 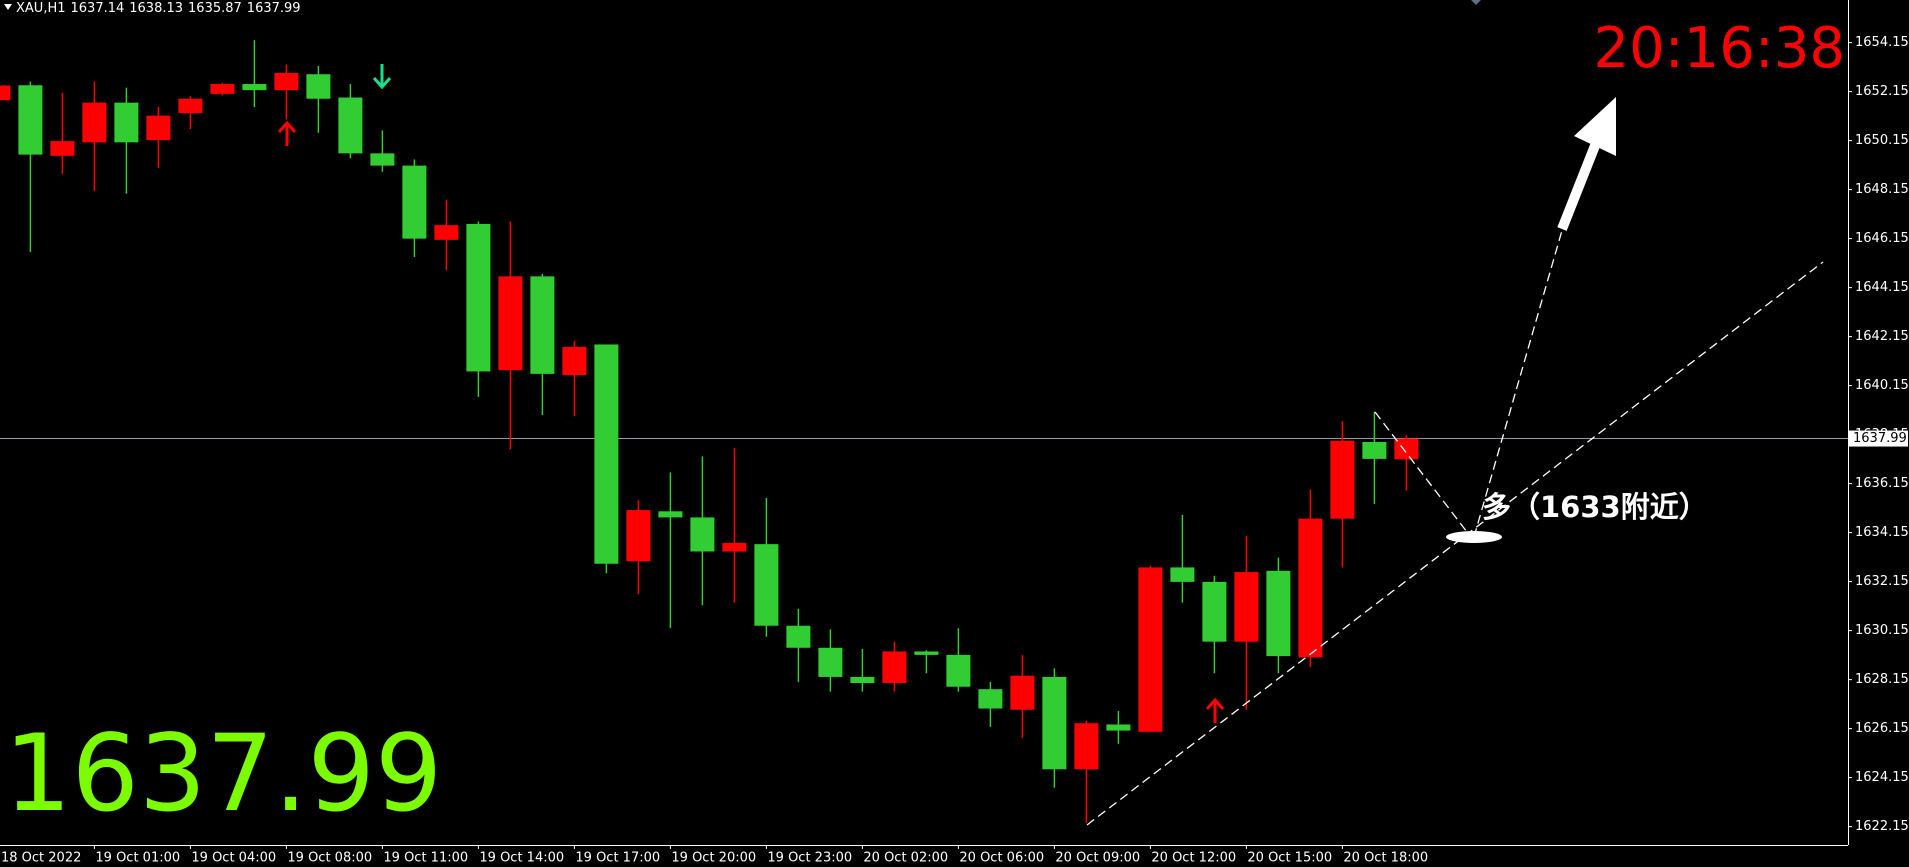 What do you see at coordinates (1882, 287) in the screenshot?
I see `y-tick-label: 1644.15` at bounding box center [1882, 287].